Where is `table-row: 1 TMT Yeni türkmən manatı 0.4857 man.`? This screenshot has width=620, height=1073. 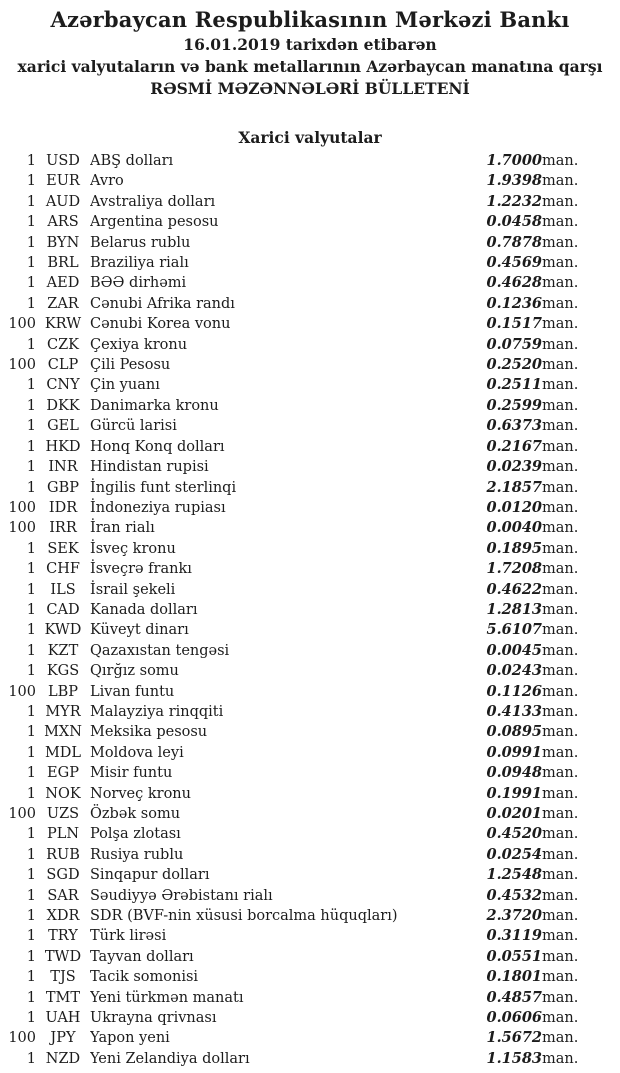 table-row: 1 TMT Yeni türkmən manatı 0.4857 man. is located at coordinates (310, 998).